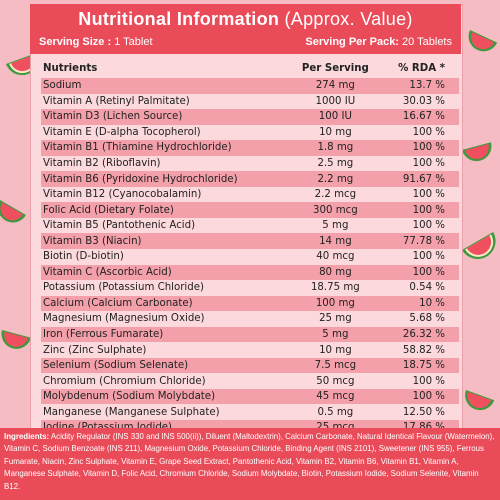 This screenshot has width=500, height=500. I want to click on rda-value: 16.67 %, so click(419, 117).